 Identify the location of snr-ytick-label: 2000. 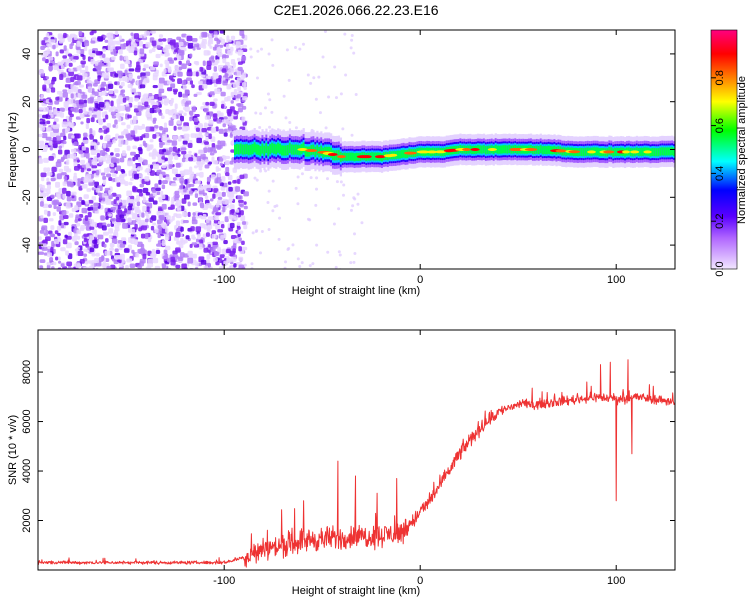
(27, 520).